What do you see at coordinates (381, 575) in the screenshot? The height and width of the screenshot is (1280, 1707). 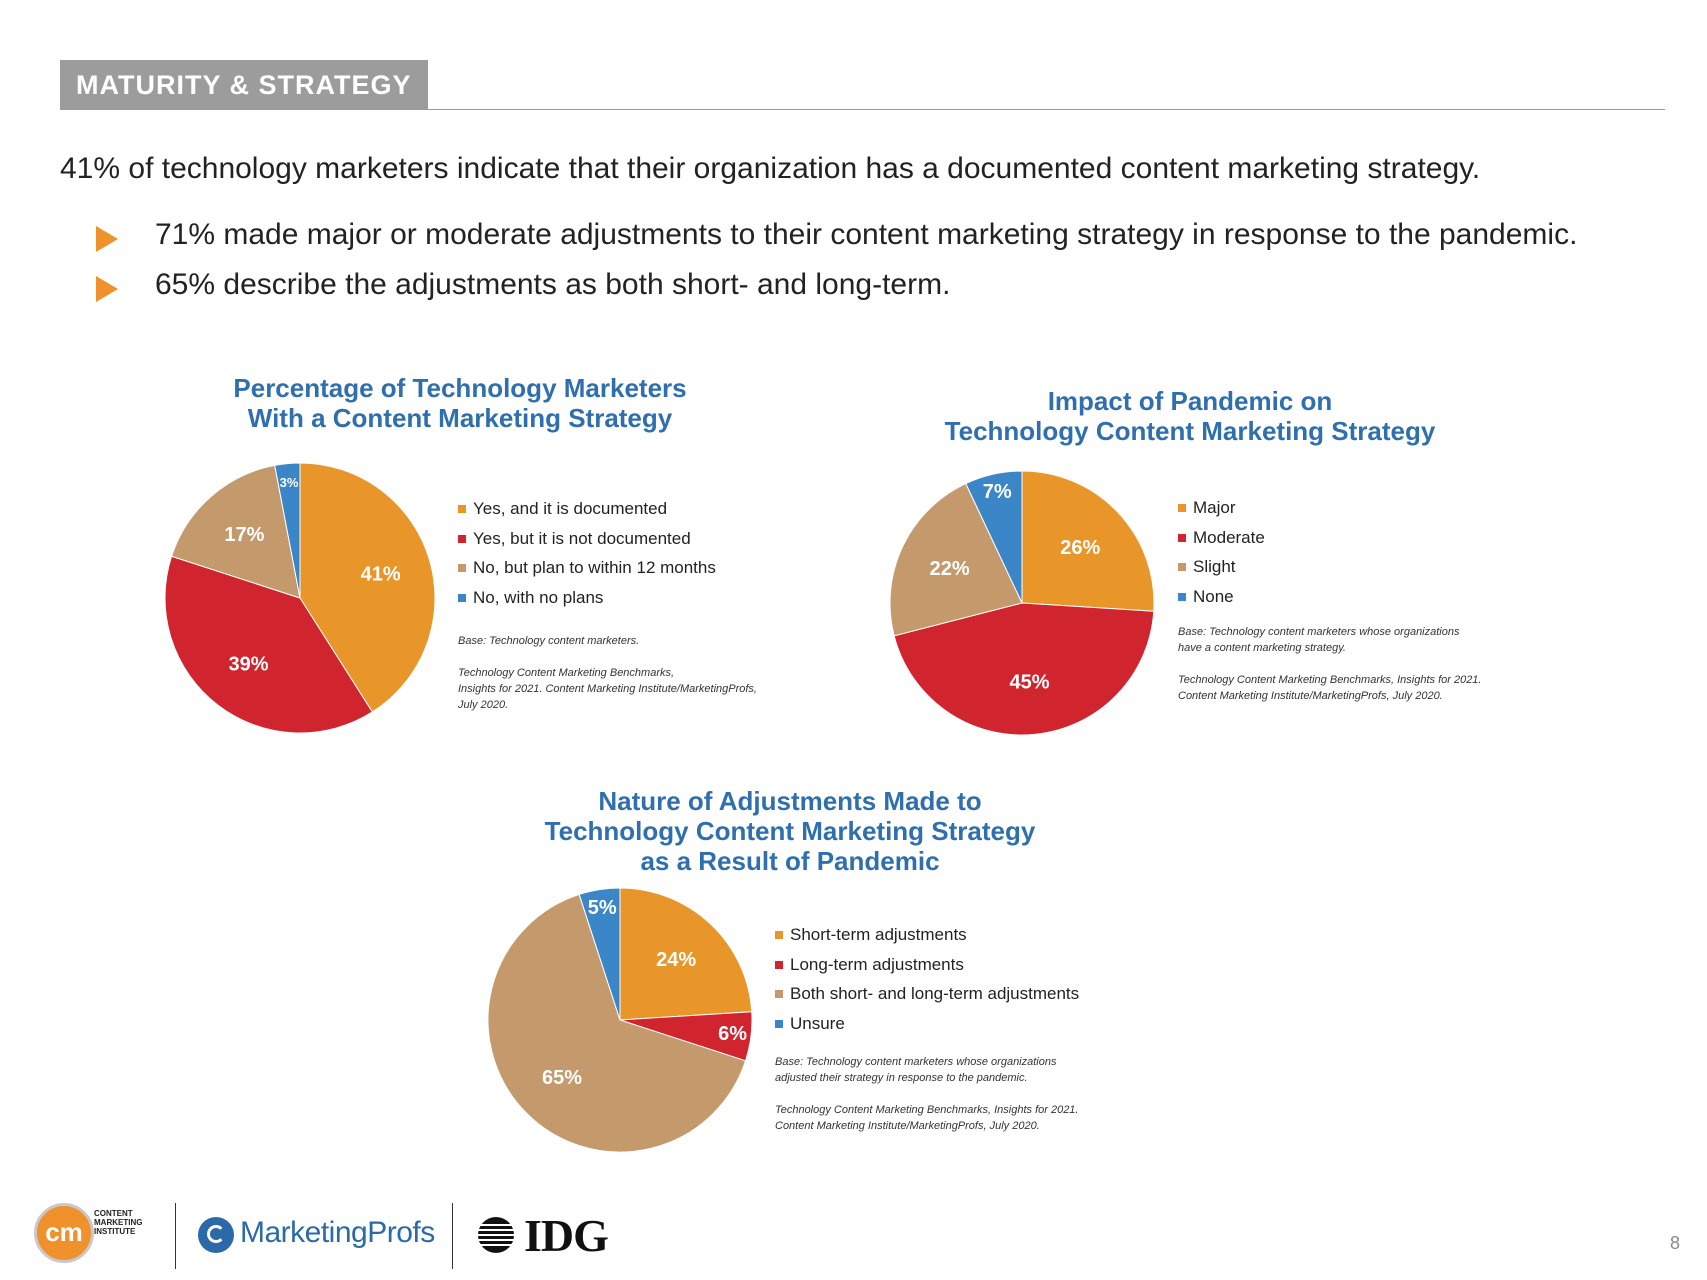 I see `pie-data-label: 41%` at bounding box center [381, 575].